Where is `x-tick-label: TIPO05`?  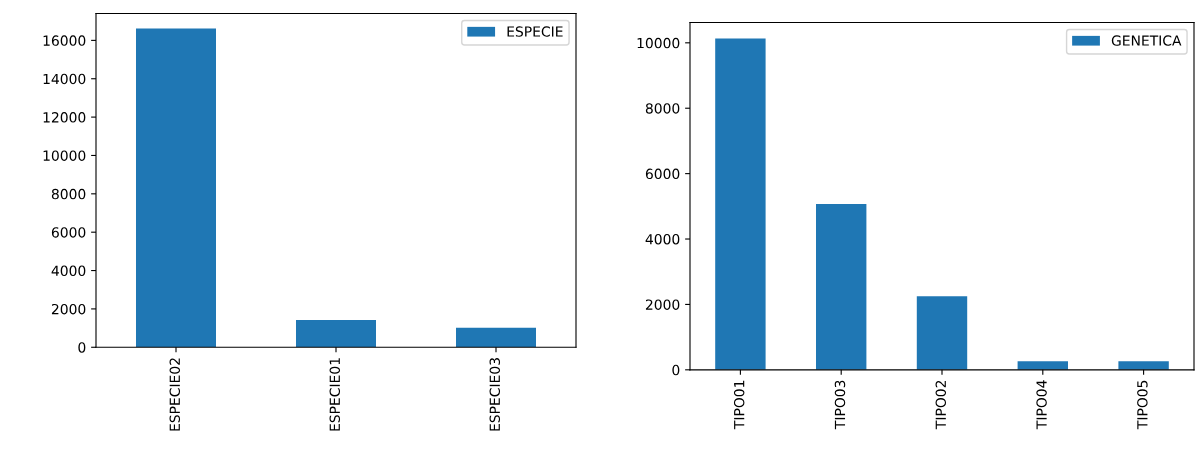
x-tick-label: TIPO05 is located at coordinates (1142, 405).